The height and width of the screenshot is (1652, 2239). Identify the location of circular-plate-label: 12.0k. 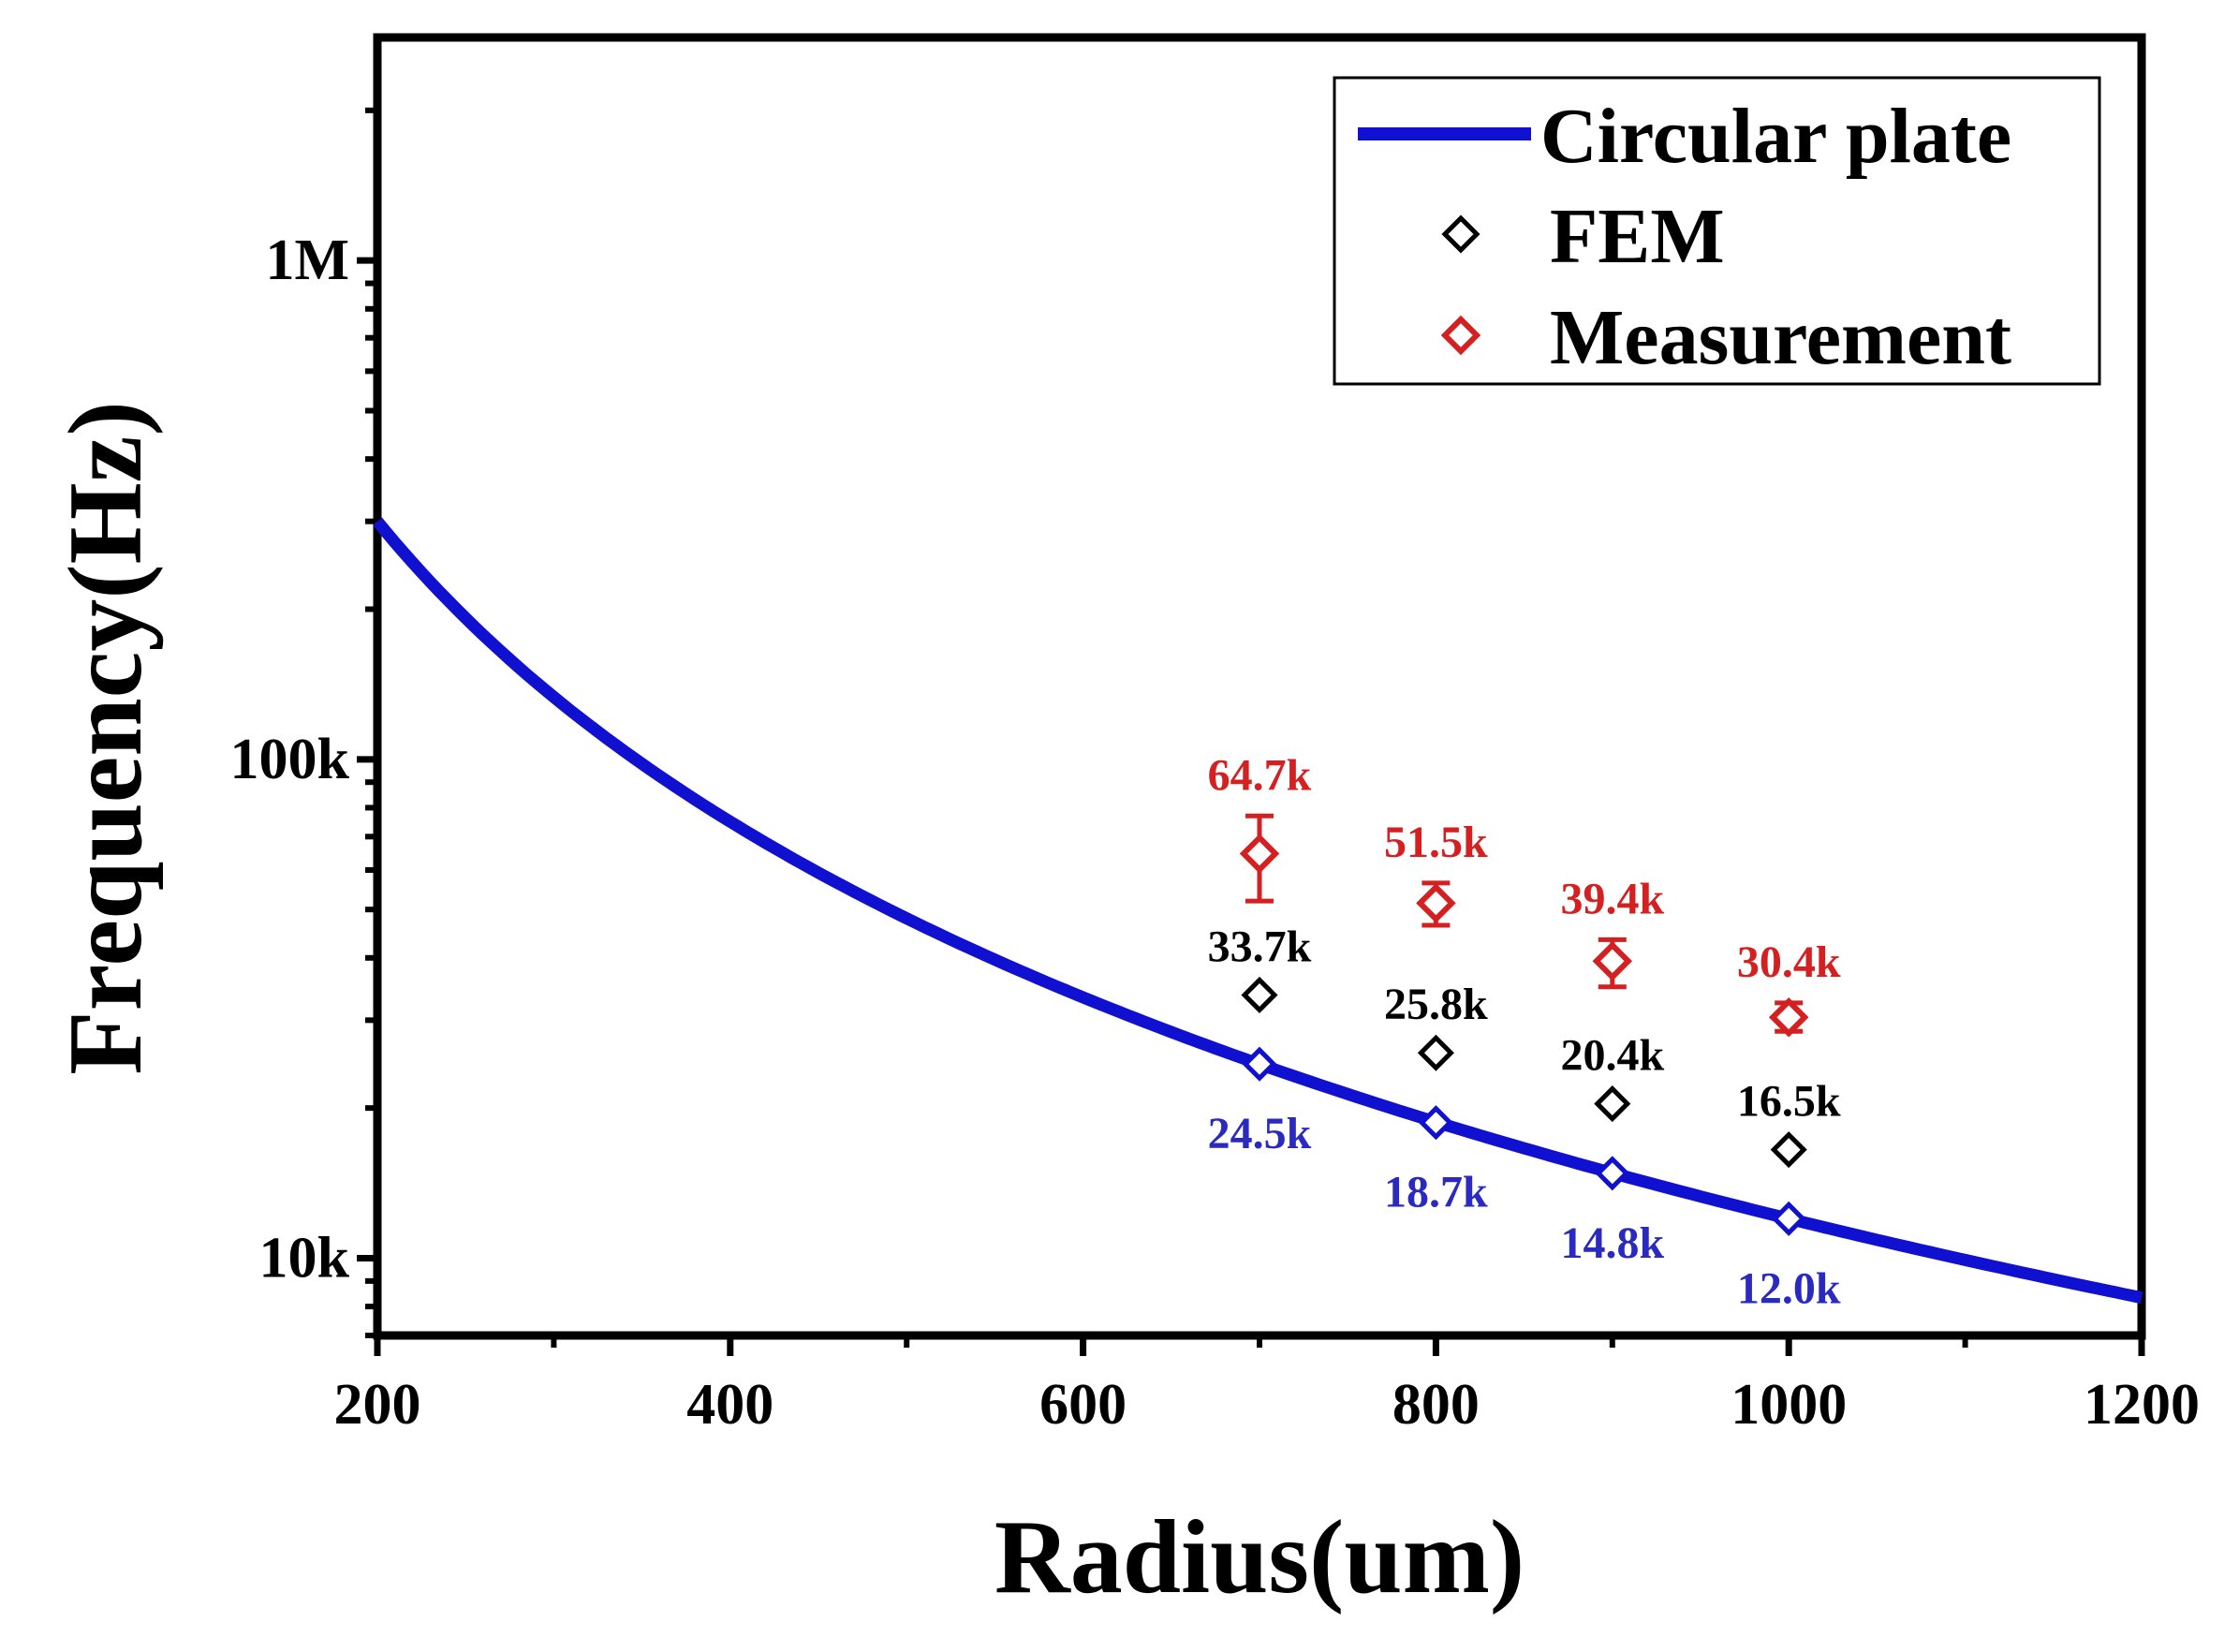
(1789, 1288).